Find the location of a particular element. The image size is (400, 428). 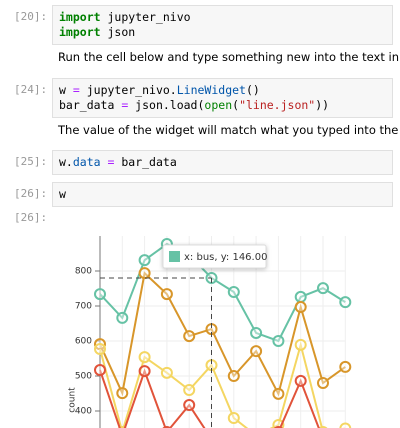

code-cell: import jupyter_nivo import json is located at coordinates (222, 25).